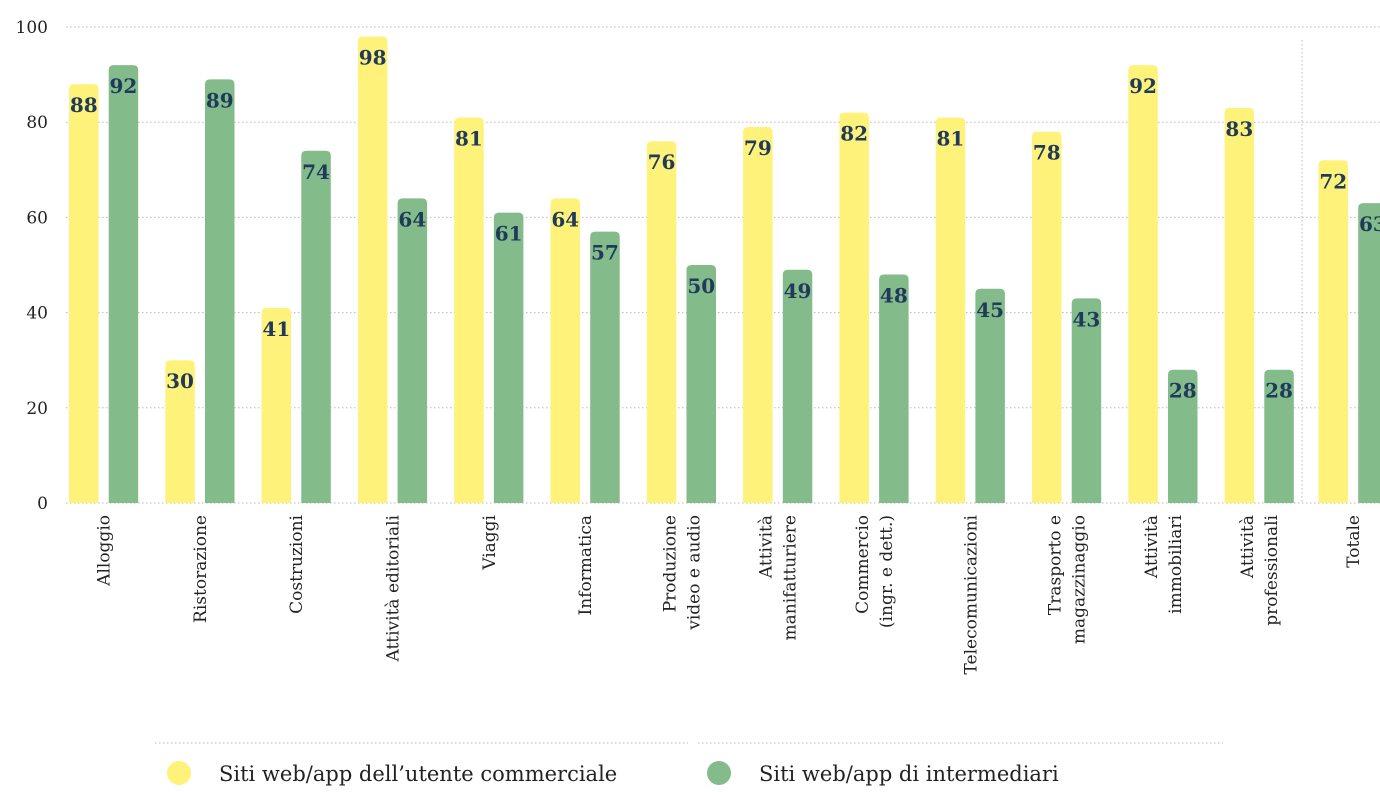 This screenshot has width=1380, height=792. I want to click on data-label-series-1: 41, so click(276, 329).